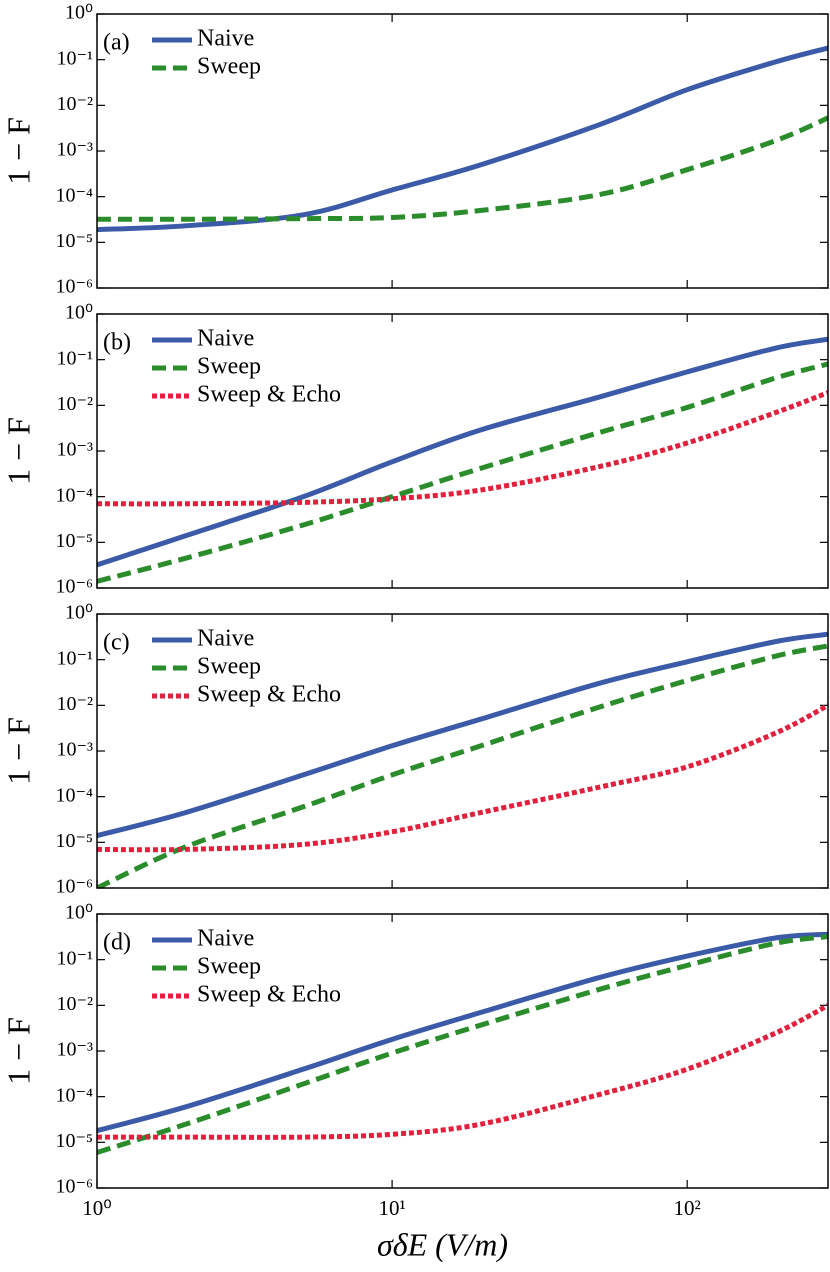 The image size is (830, 1272). What do you see at coordinates (687, 1208) in the screenshot?
I see `x-tick-label: 10²` at bounding box center [687, 1208].